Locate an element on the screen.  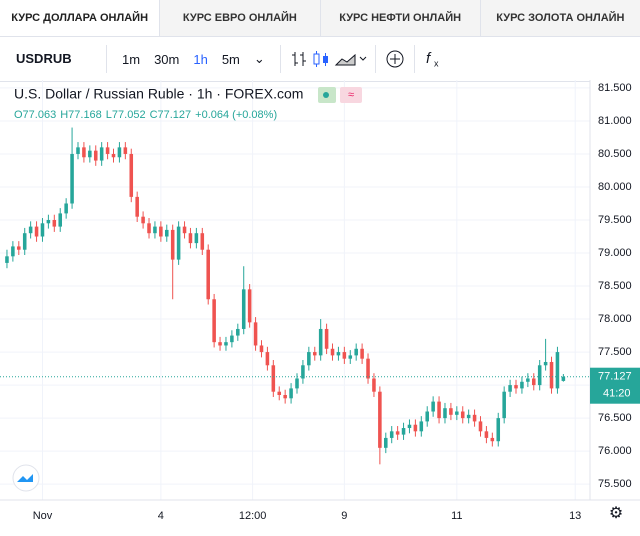
indicator-add is located at coordinates (395, 59).